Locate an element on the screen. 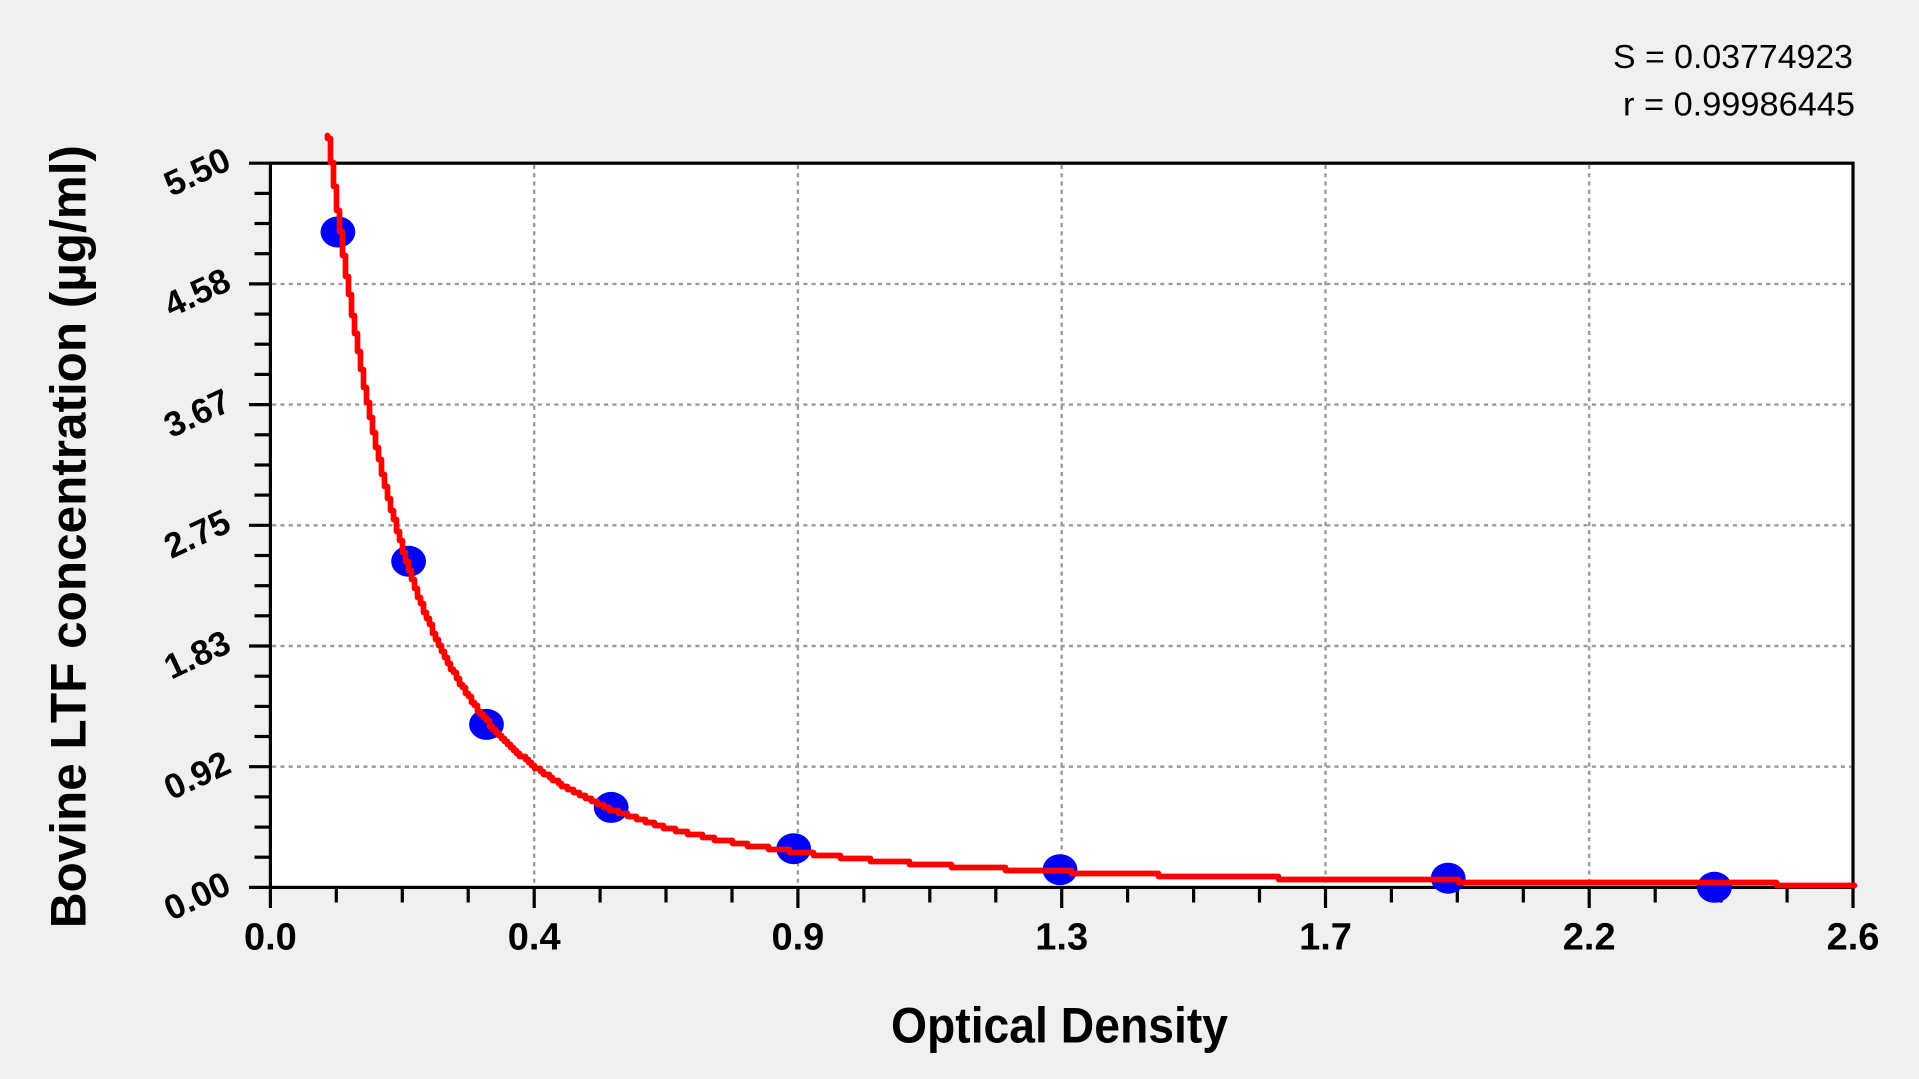 The width and height of the screenshot is (1919, 1079). svg-text: 1.3 is located at coordinates (1061, 937).